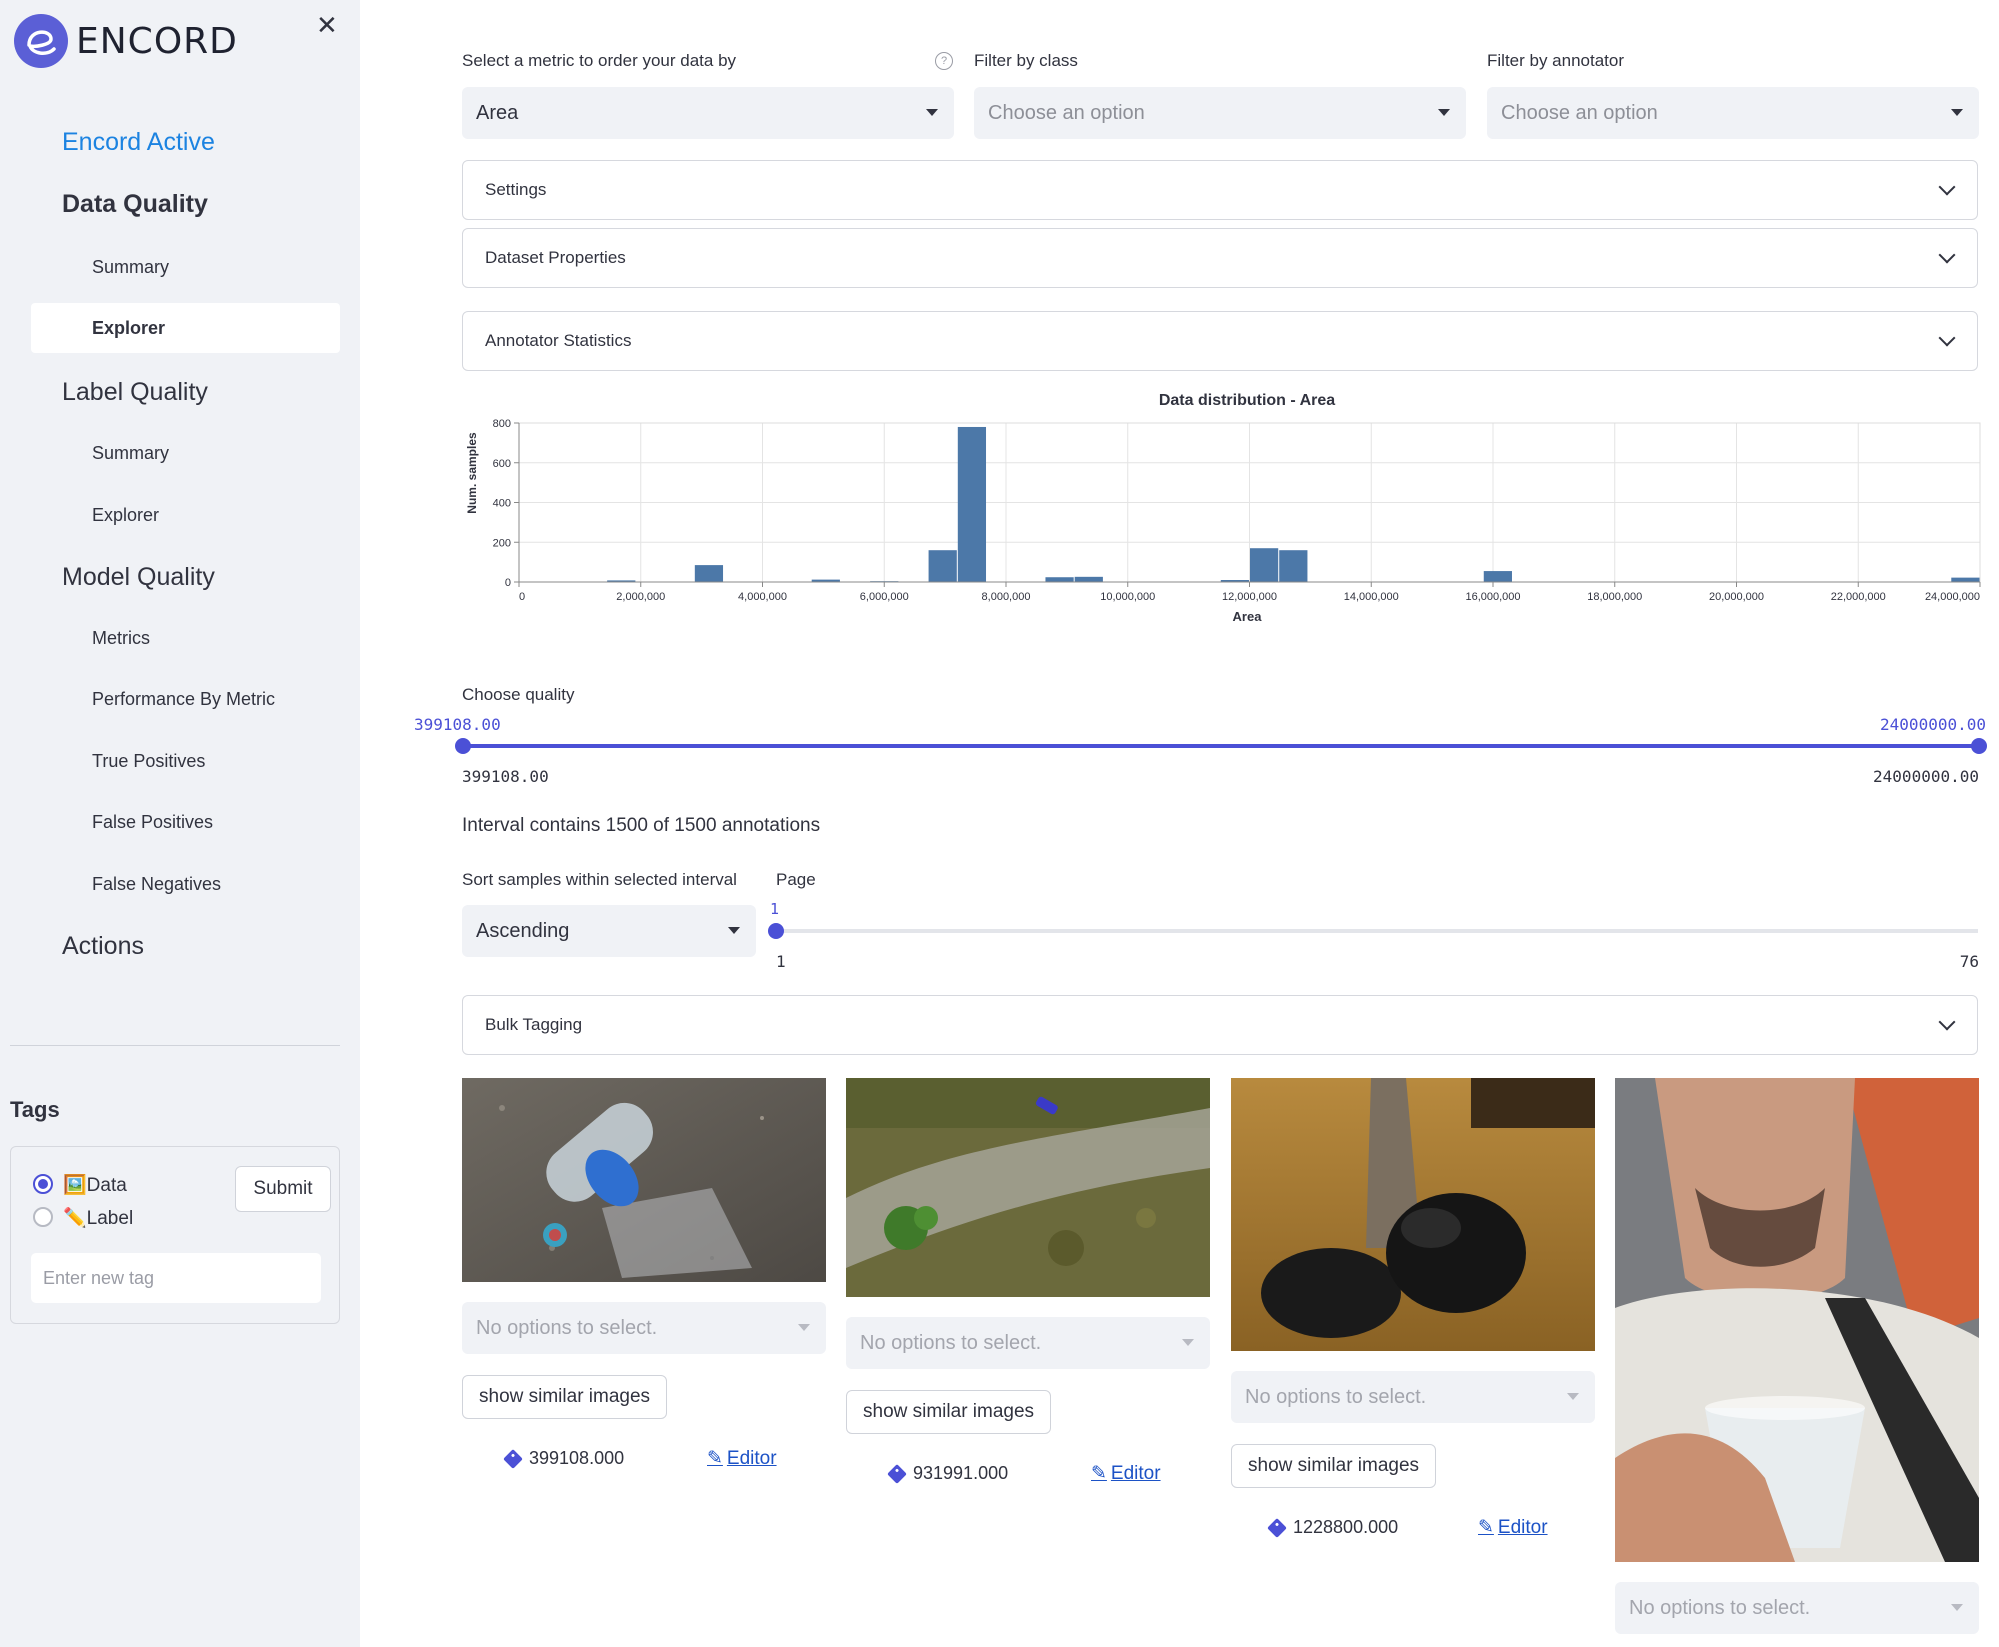 Image resolution: width=1999 pixels, height=1647 pixels. Describe the element at coordinates (35, 1109) in the screenshot. I see `tags-heading: Tags` at that location.